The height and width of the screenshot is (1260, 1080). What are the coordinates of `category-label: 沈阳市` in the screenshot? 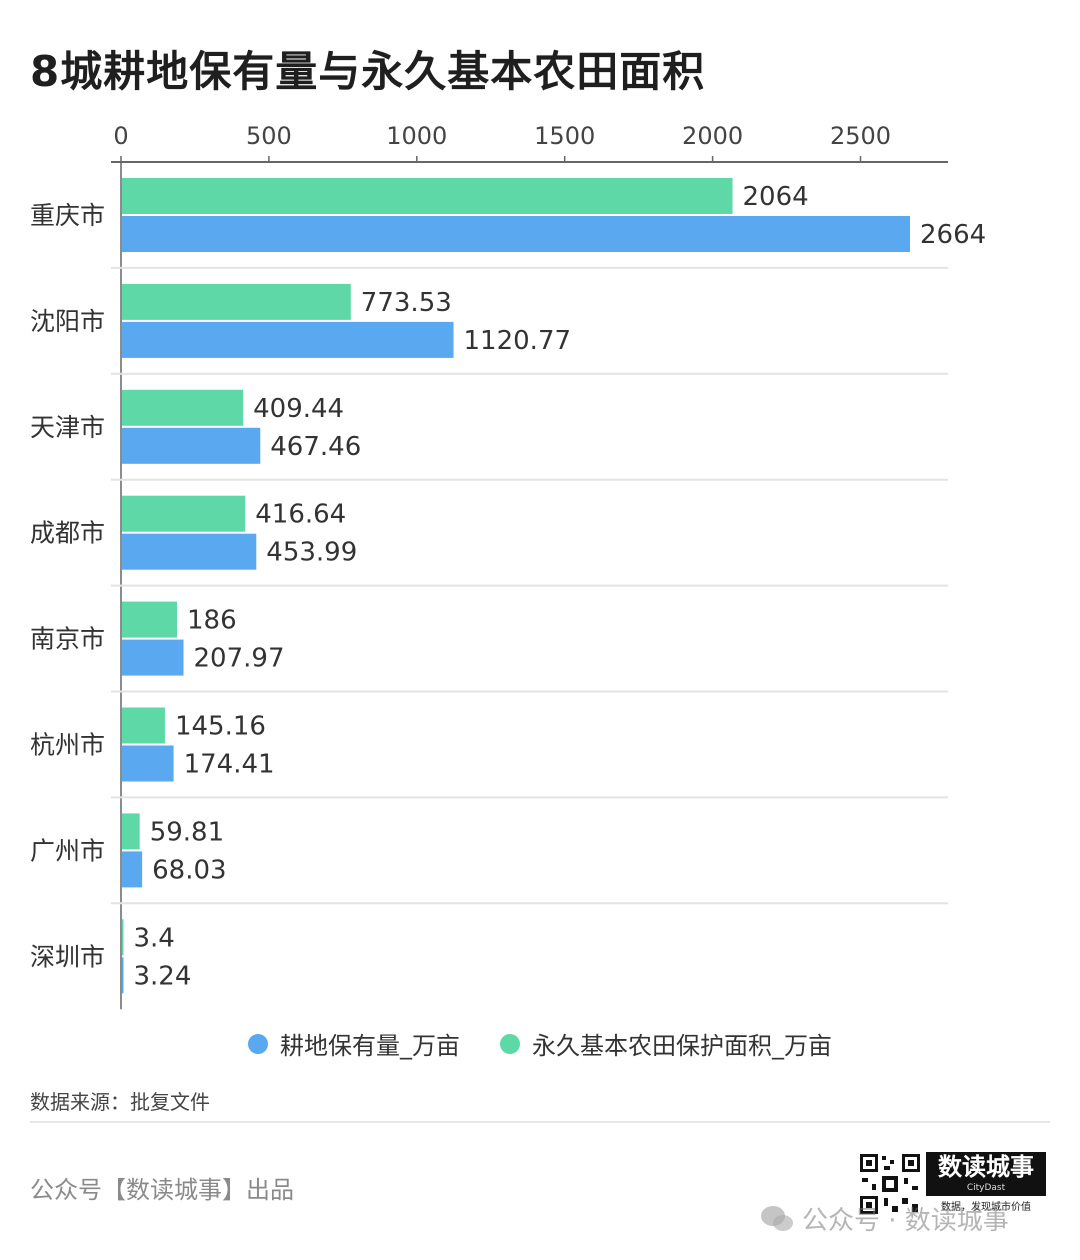 It's located at (67, 321).